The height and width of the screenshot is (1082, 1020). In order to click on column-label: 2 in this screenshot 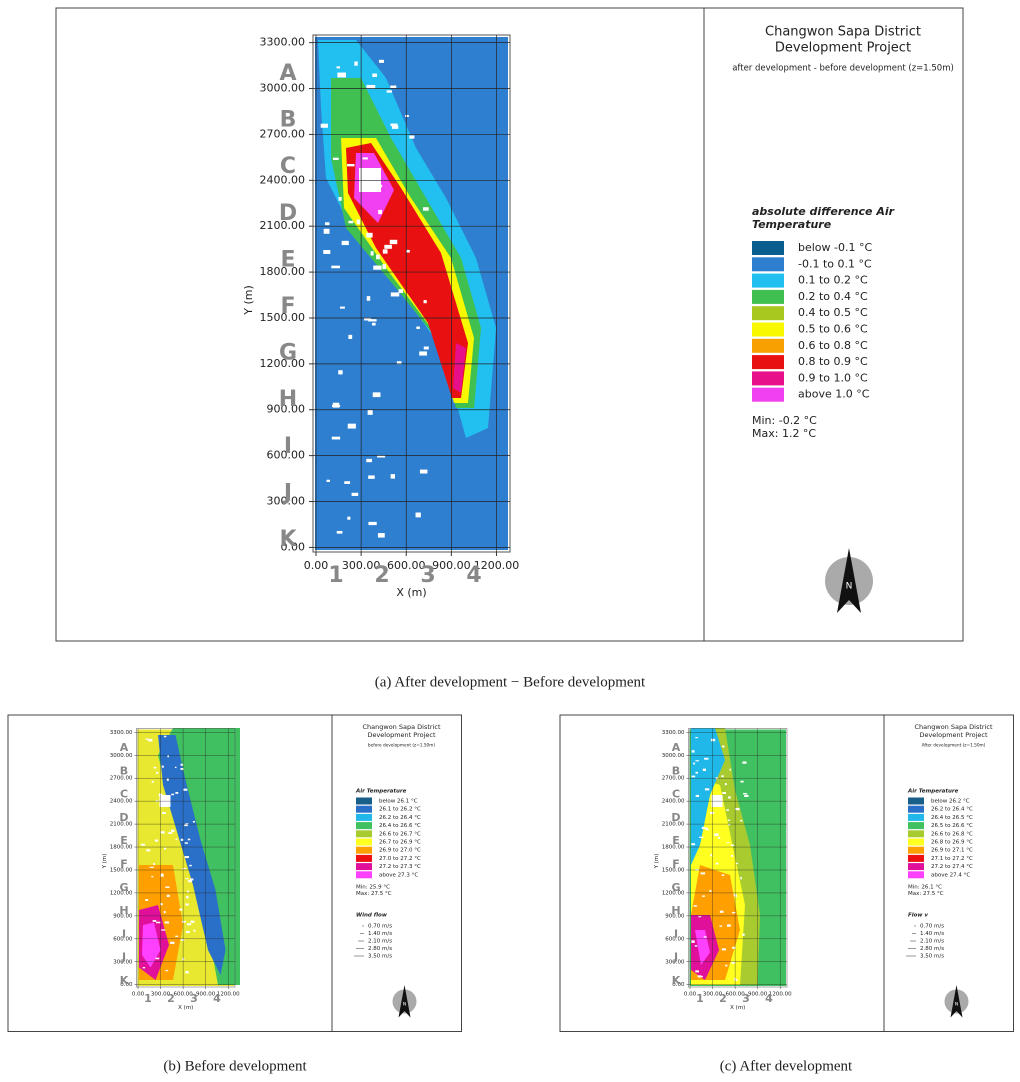, I will do `click(171, 998)`.